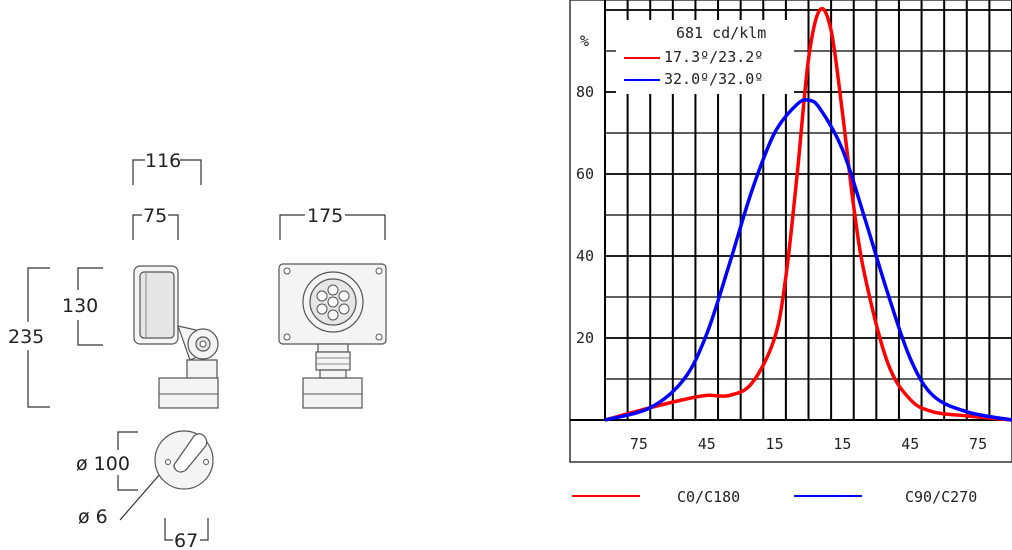  What do you see at coordinates (713, 57) in the screenshot?
I see `legend-red-beam-angle: 17.3º/23.2º` at bounding box center [713, 57].